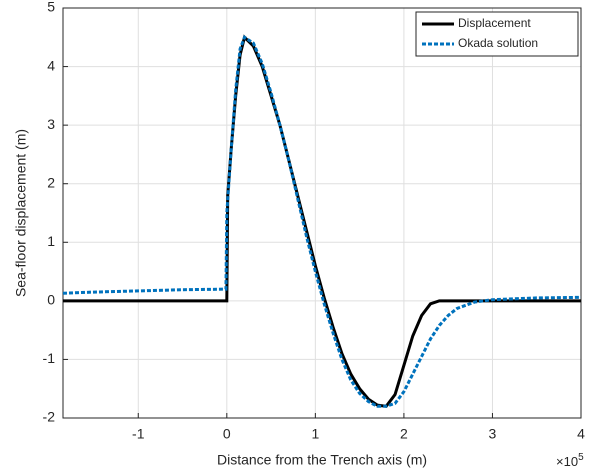 Image resolution: width=595 pixels, height=473 pixels. I want to click on y-tick-label: 0, so click(51, 300).